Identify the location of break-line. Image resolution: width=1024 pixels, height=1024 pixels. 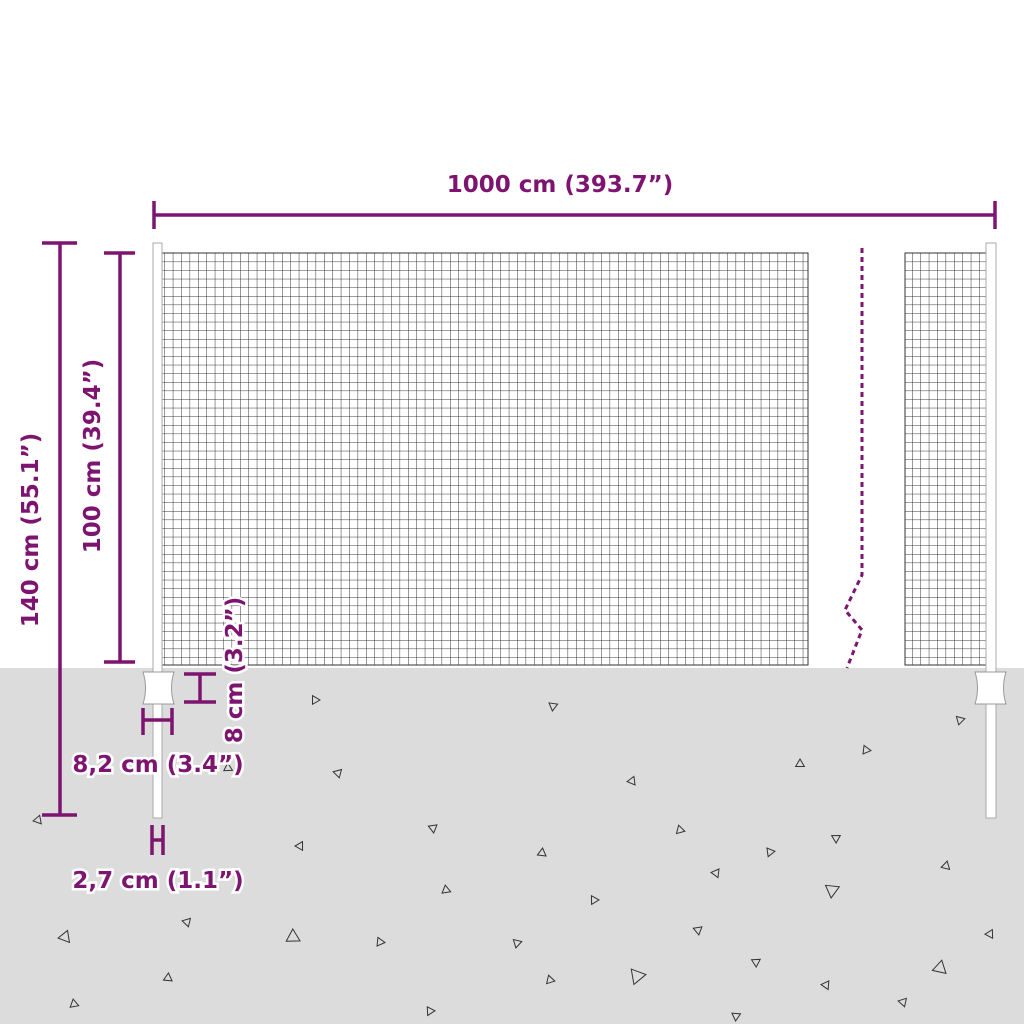
(853, 458).